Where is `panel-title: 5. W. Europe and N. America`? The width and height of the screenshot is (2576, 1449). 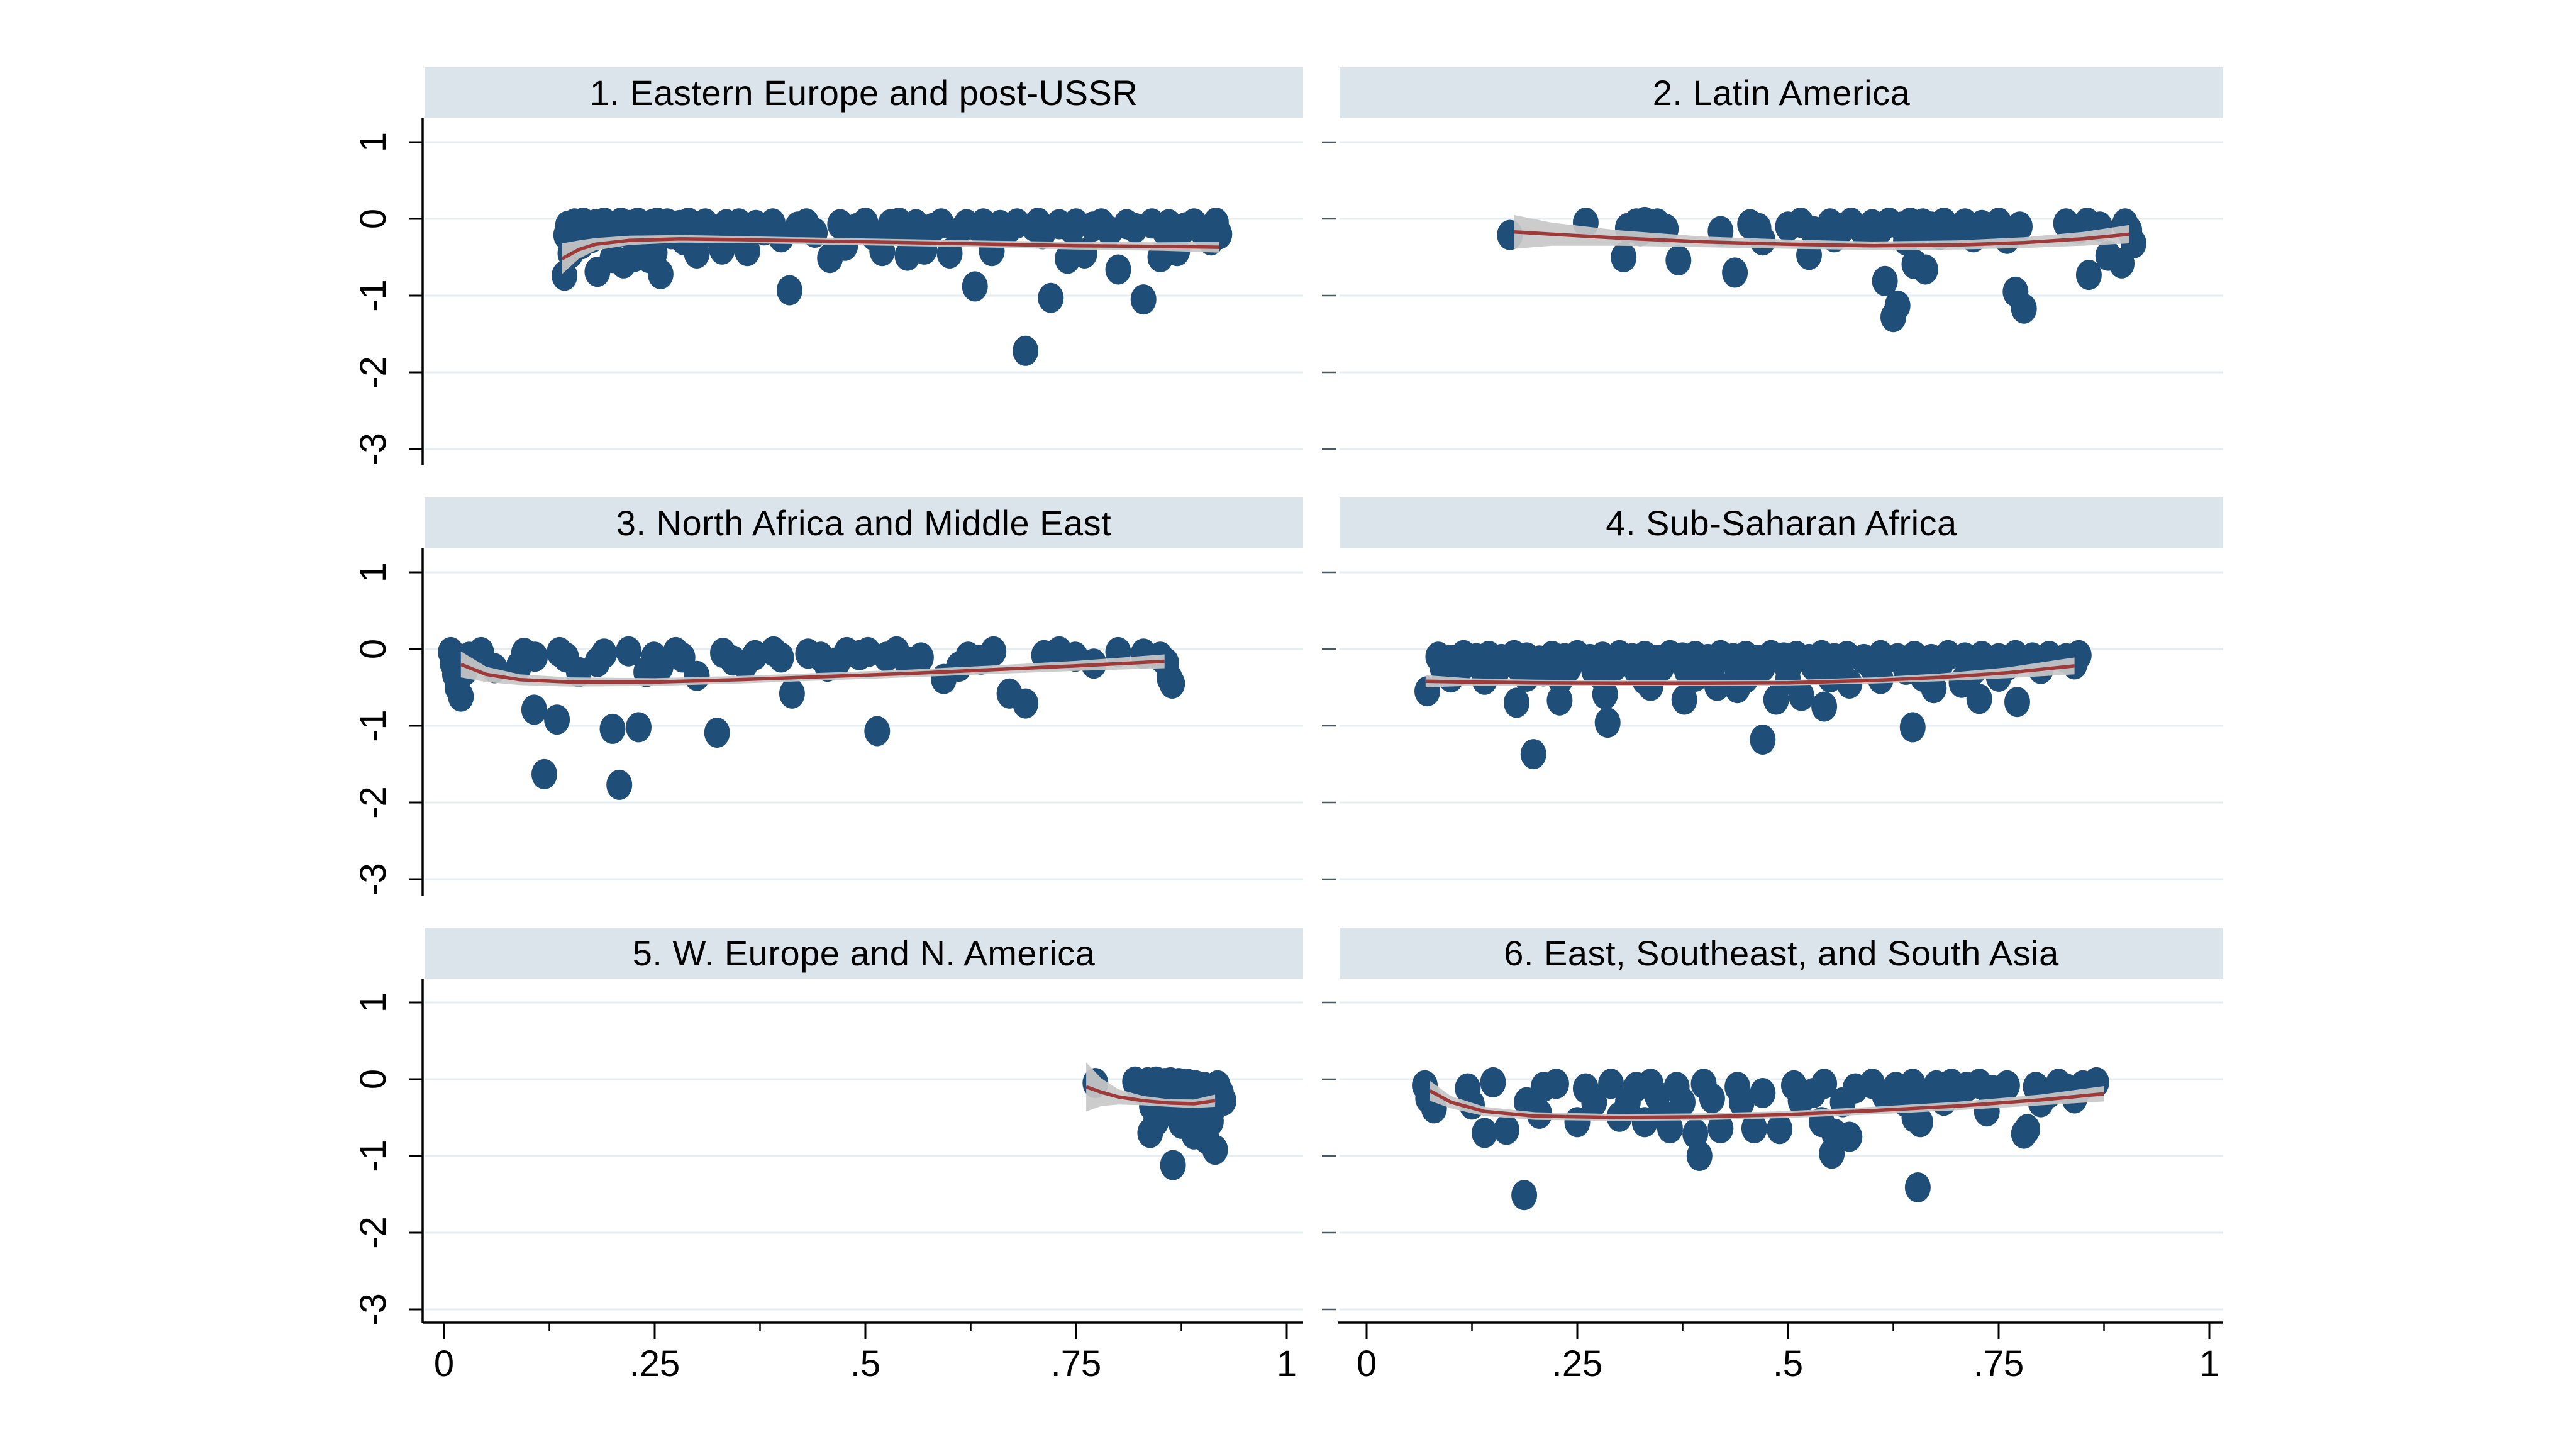
panel-title: 5. W. Europe and N. America is located at coordinates (864, 953).